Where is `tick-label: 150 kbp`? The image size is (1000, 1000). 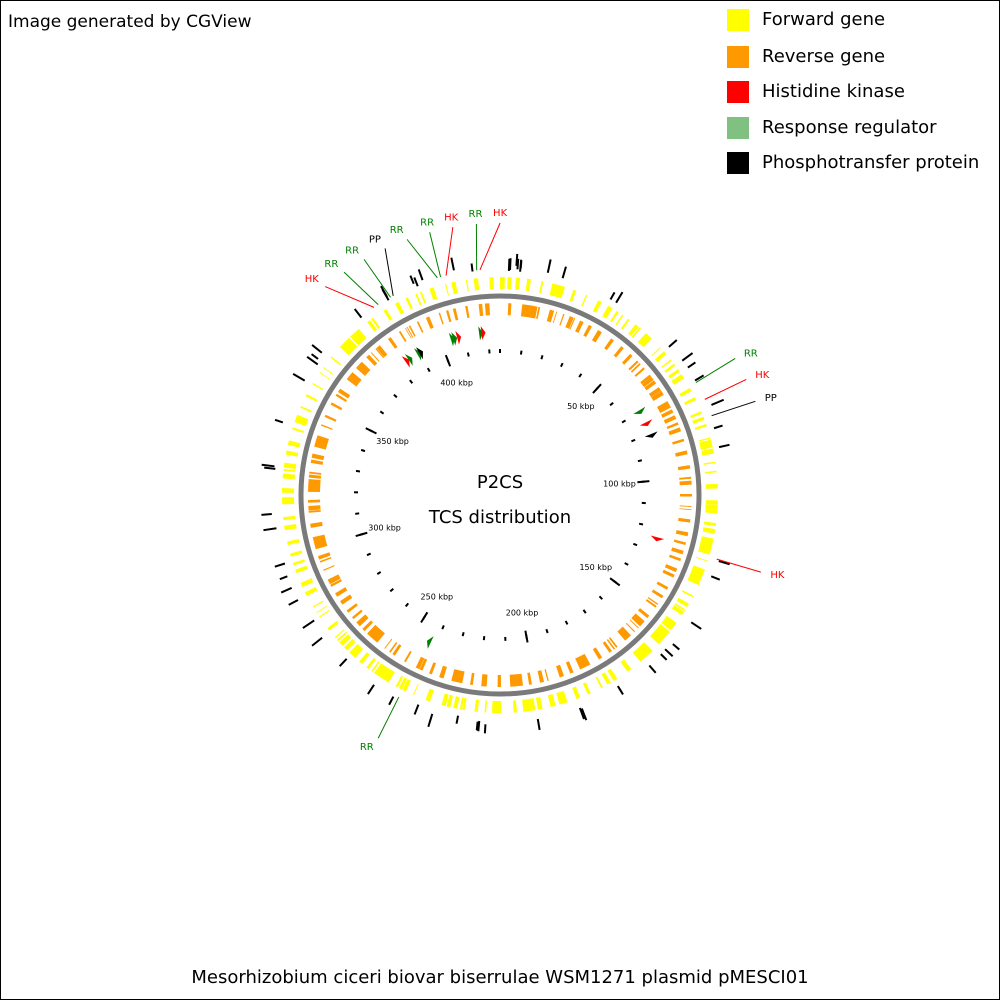 tick-label: 150 kbp is located at coordinates (595, 567).